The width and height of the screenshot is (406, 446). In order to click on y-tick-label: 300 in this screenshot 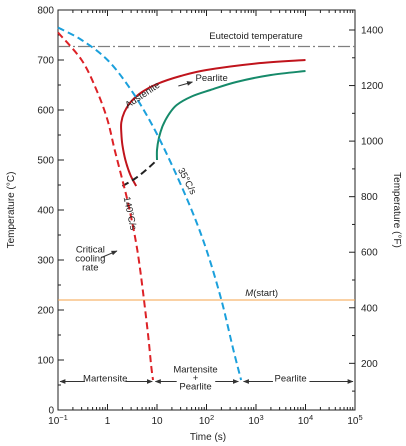, I will do `click(45, 261)`.